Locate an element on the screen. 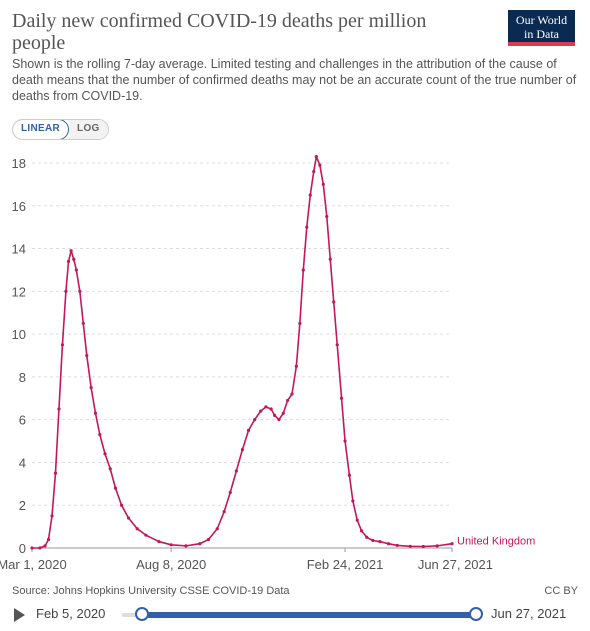 The image size is (590, 631). timeline-selected-range is located at coordinates (309, 615).